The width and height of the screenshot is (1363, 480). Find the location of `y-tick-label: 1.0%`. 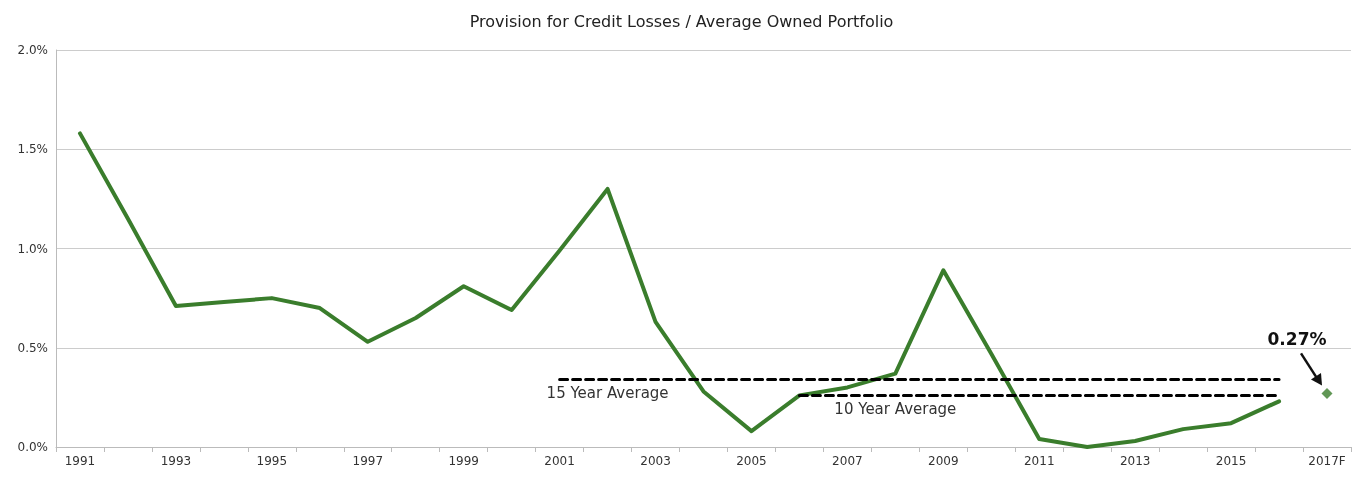

y-tick-label: 1.0% is located at coordinates (32, 248).